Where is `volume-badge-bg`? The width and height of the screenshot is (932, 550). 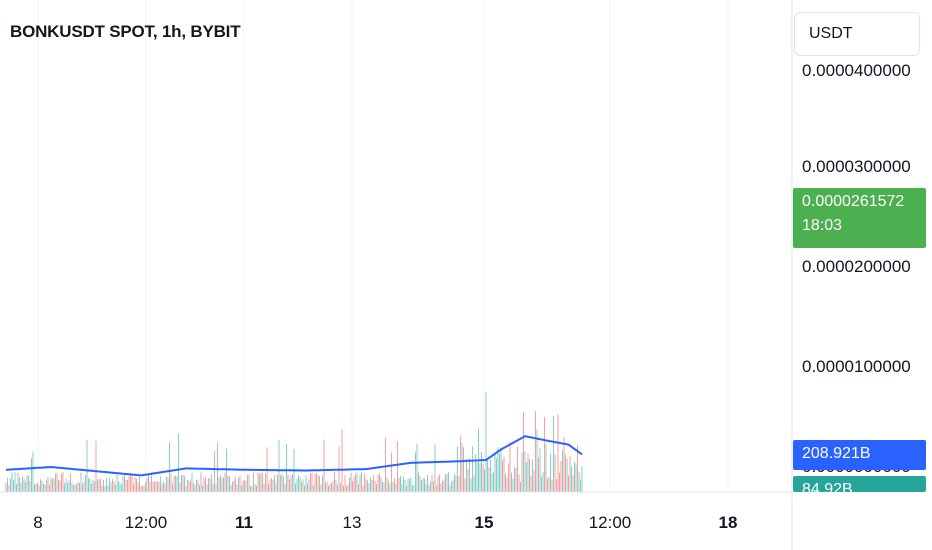 volume-badge-bg is located at coordinates (859, 484).